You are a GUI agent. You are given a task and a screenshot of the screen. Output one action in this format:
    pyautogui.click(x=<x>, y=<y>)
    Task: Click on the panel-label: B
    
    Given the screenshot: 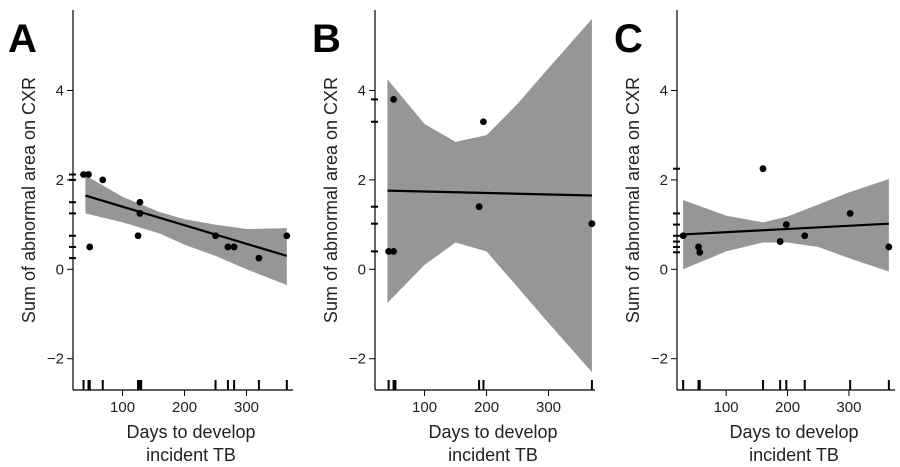 What is the action you would take?
    pyautogui.click(x=326, y=39)
    